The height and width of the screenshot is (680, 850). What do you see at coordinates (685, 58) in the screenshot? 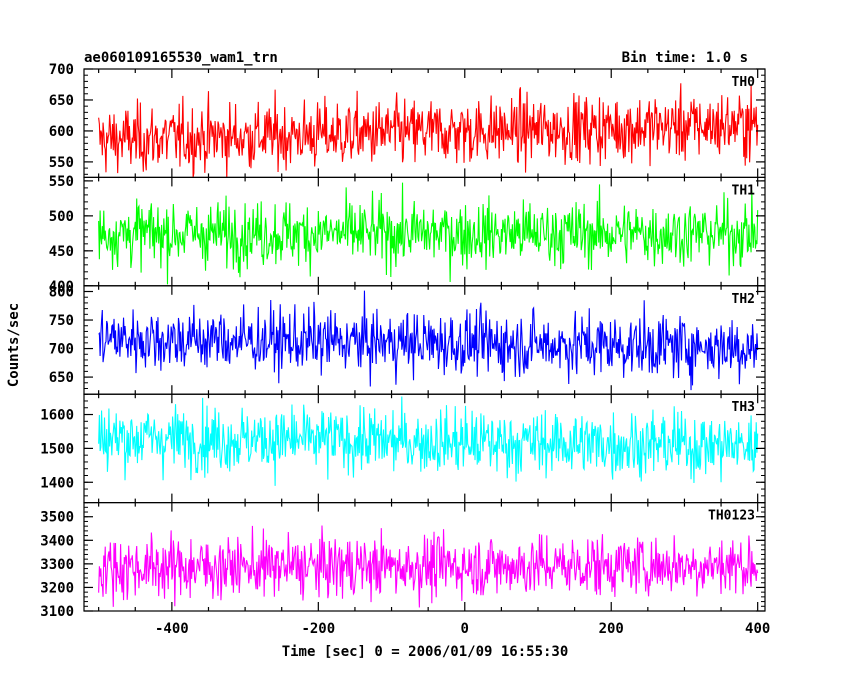
I see `bin-time-label: Bin time: 1.0 s` at bounding box center [685, 58].